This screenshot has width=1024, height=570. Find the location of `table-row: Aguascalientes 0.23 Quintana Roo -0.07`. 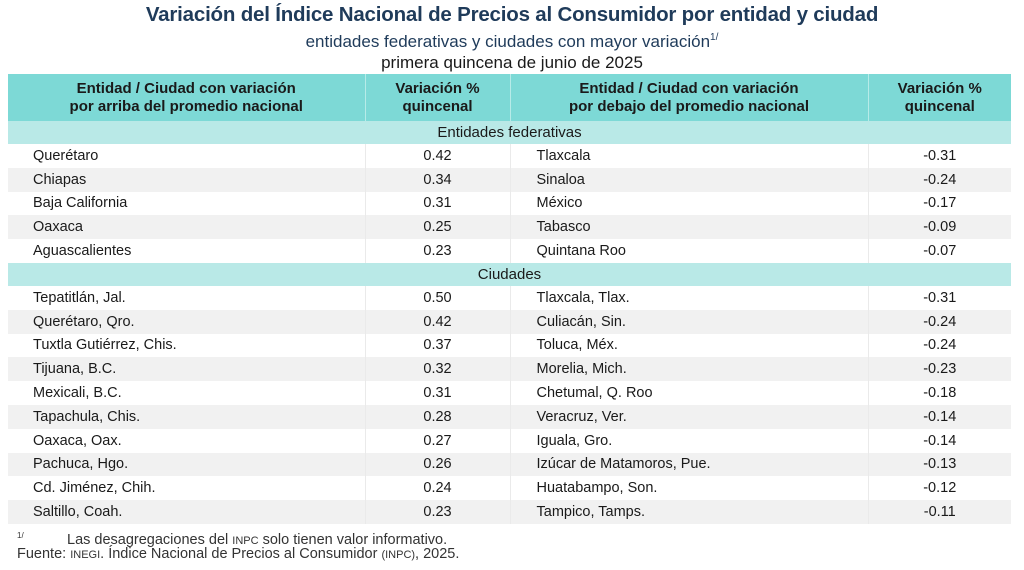

table-row: Aguascalientes 0.23 Quintana Roo -0.07 is located at coordinates (509, 251).